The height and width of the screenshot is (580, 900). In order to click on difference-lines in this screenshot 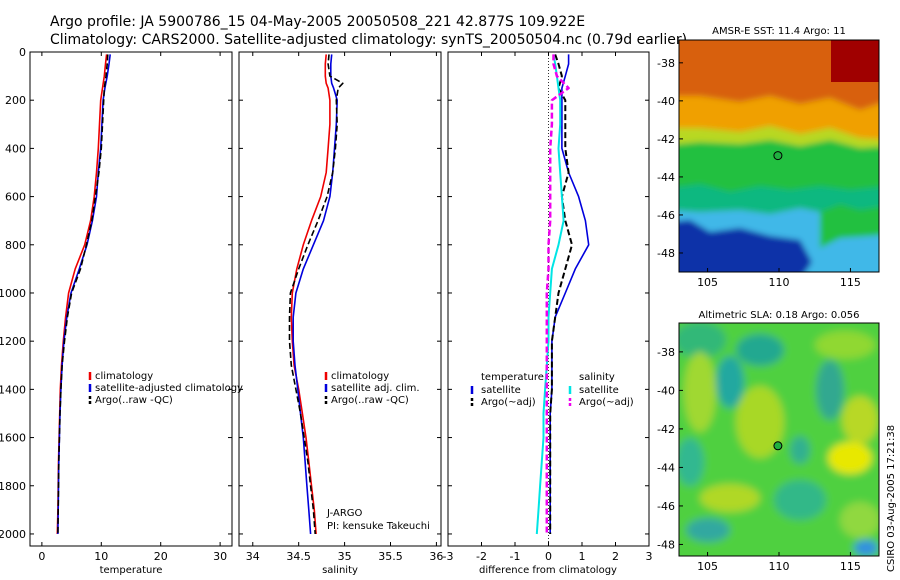, I will do `click(562, 294)`.